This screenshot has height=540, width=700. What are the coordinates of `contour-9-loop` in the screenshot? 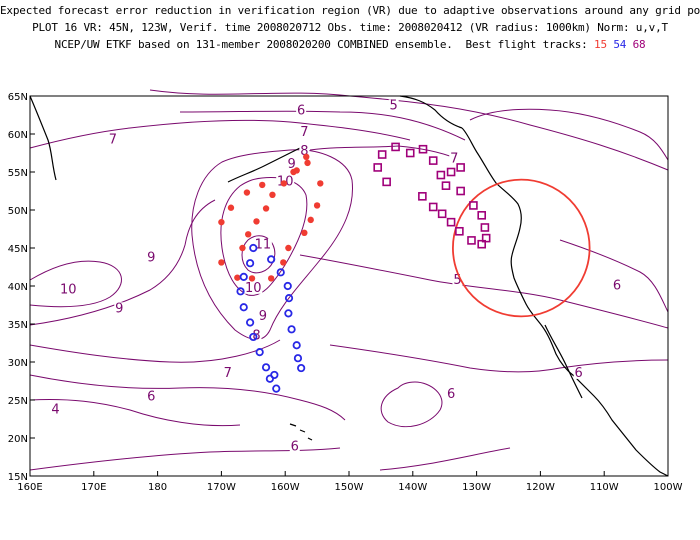 It's located at (272, 244).